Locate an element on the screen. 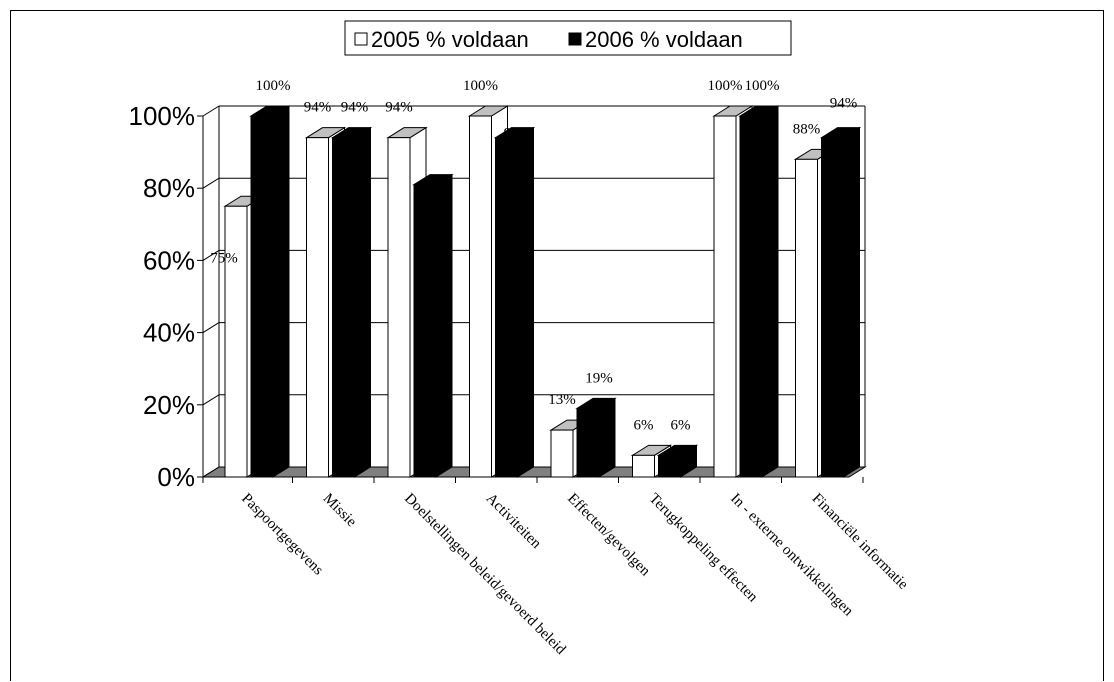  y-tick-label: 40% is located at coordinates (169, 333).